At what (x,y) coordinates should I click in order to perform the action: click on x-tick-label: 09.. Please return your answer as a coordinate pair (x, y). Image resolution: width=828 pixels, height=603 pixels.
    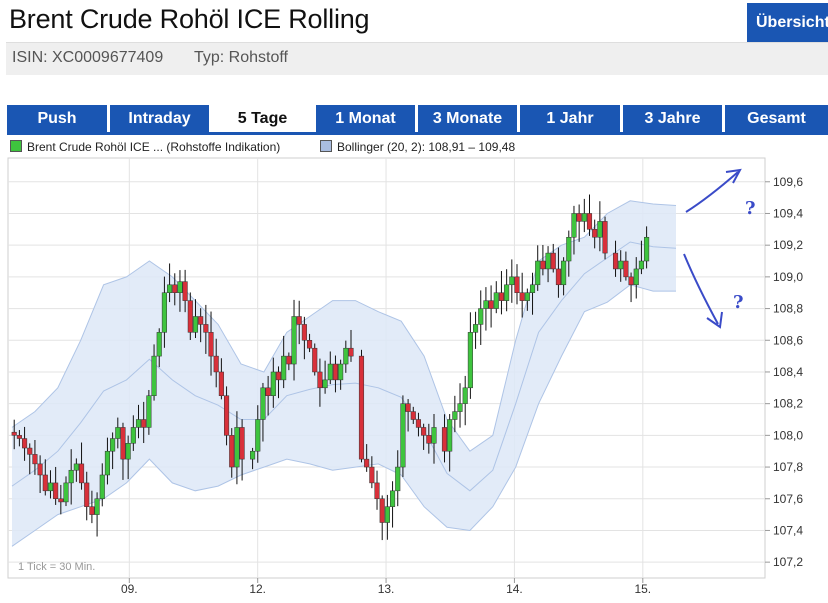
    Looking at the image, I should click on (129, 589).